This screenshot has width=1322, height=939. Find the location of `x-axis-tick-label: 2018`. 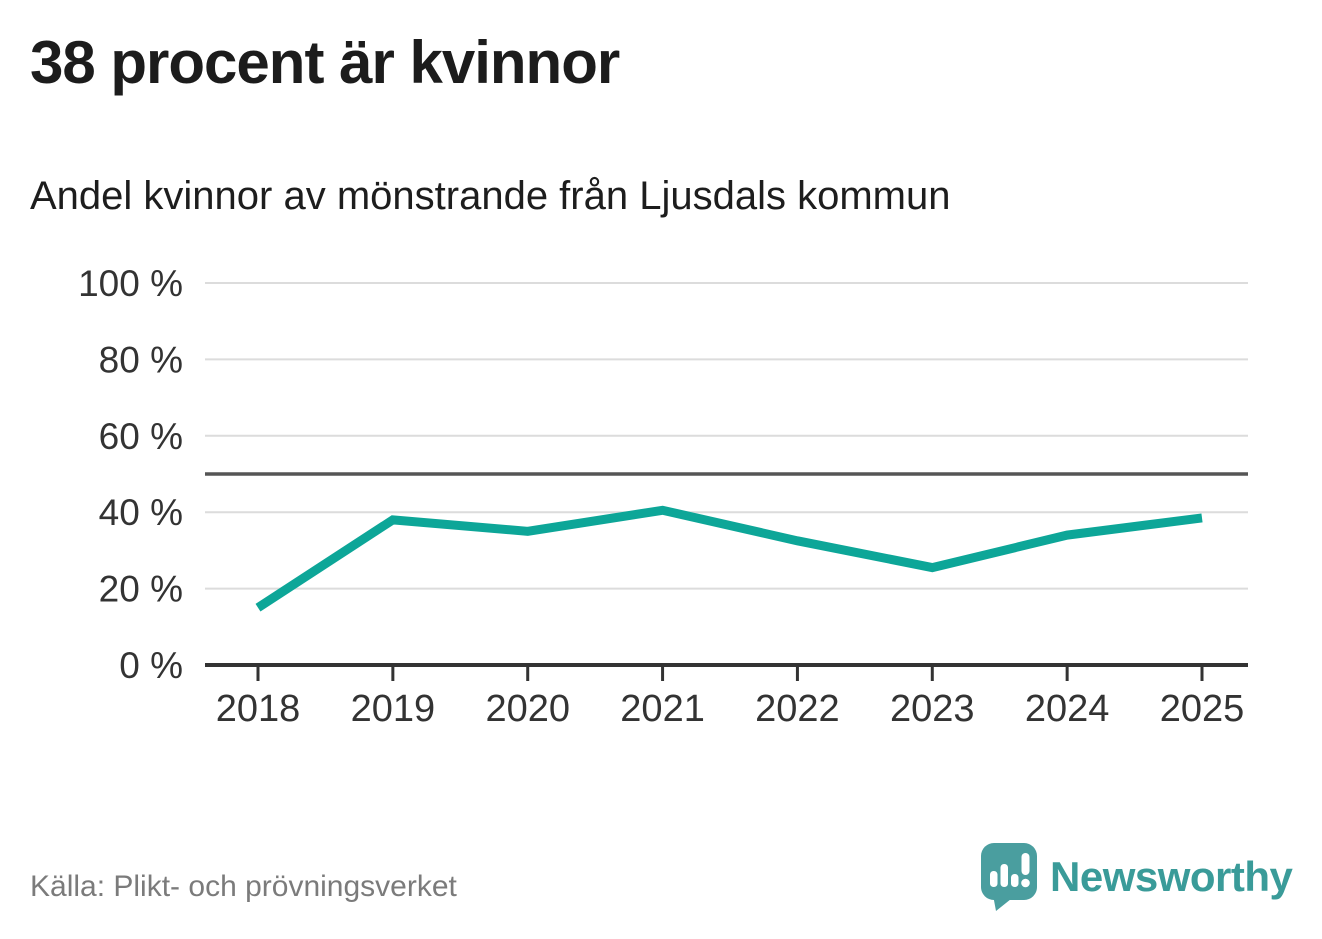

x-axis-tick-label: 2018 is located at coordinates (258, 709).